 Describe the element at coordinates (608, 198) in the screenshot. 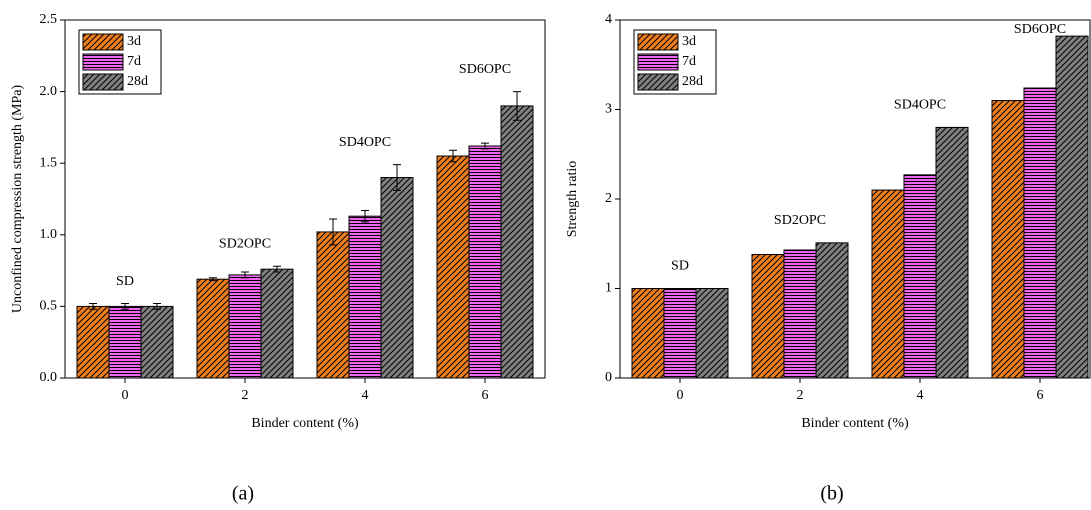

I see `y-tick-label: 2` at that location.